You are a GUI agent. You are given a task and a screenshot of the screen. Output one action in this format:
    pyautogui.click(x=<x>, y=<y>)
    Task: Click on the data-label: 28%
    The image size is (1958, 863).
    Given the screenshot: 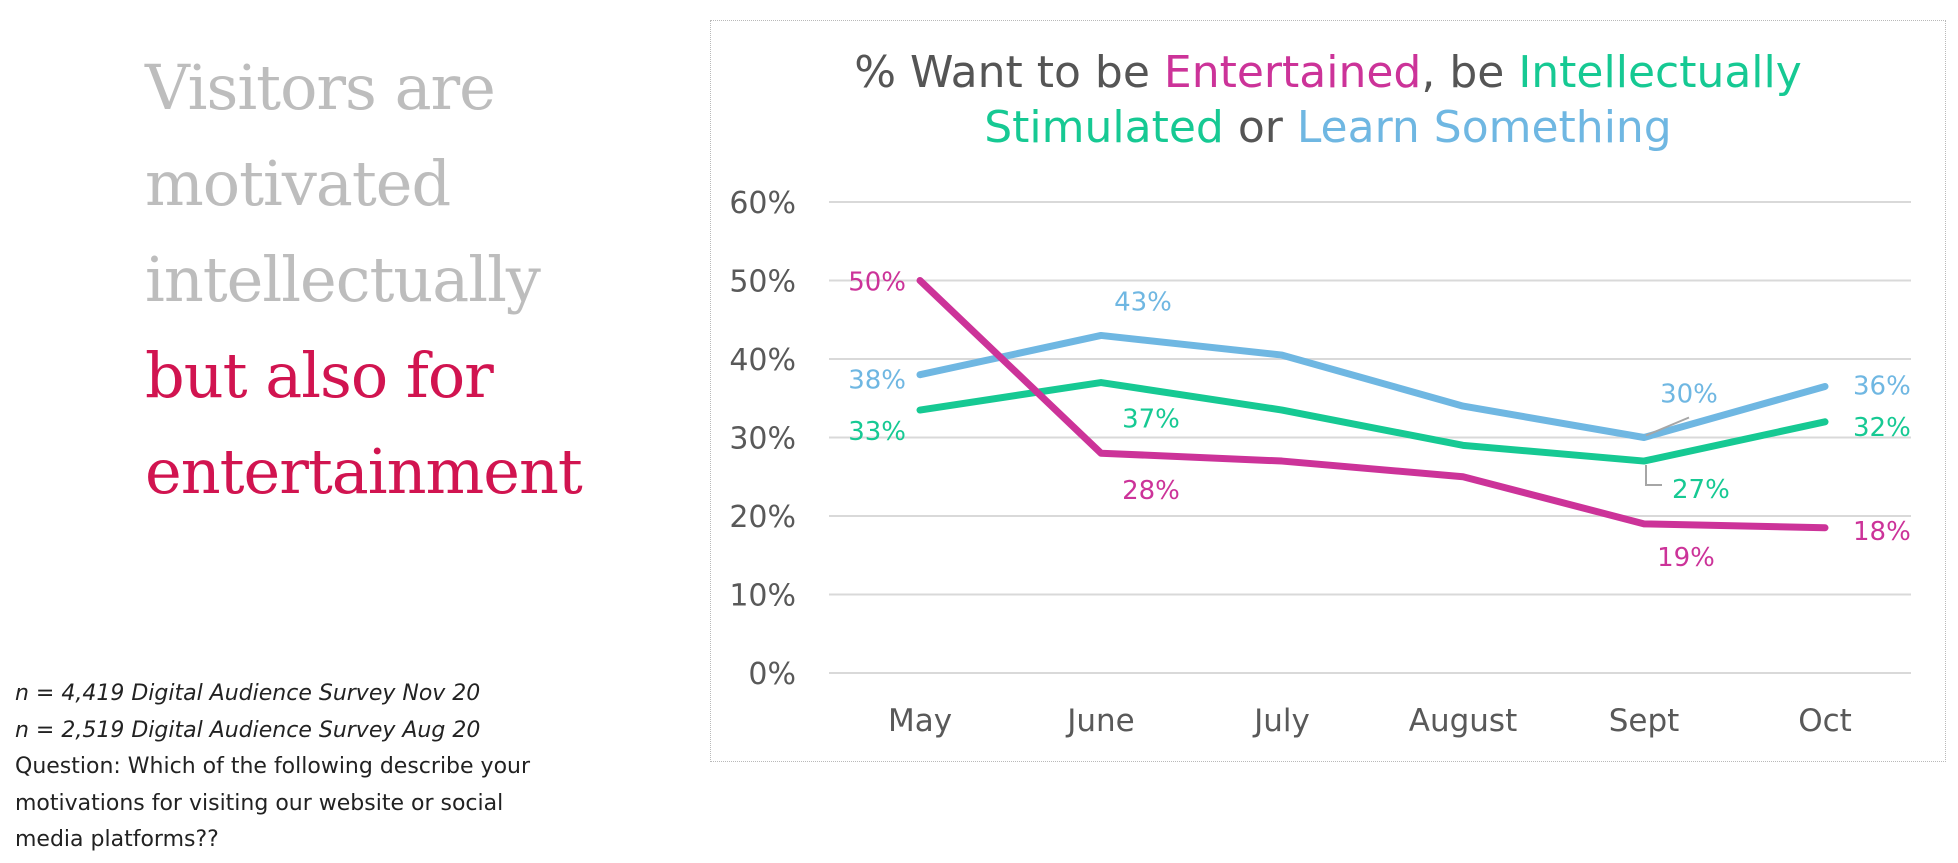 What is the action you would take?
    pyautogui.click(x=1151, y=491)
    